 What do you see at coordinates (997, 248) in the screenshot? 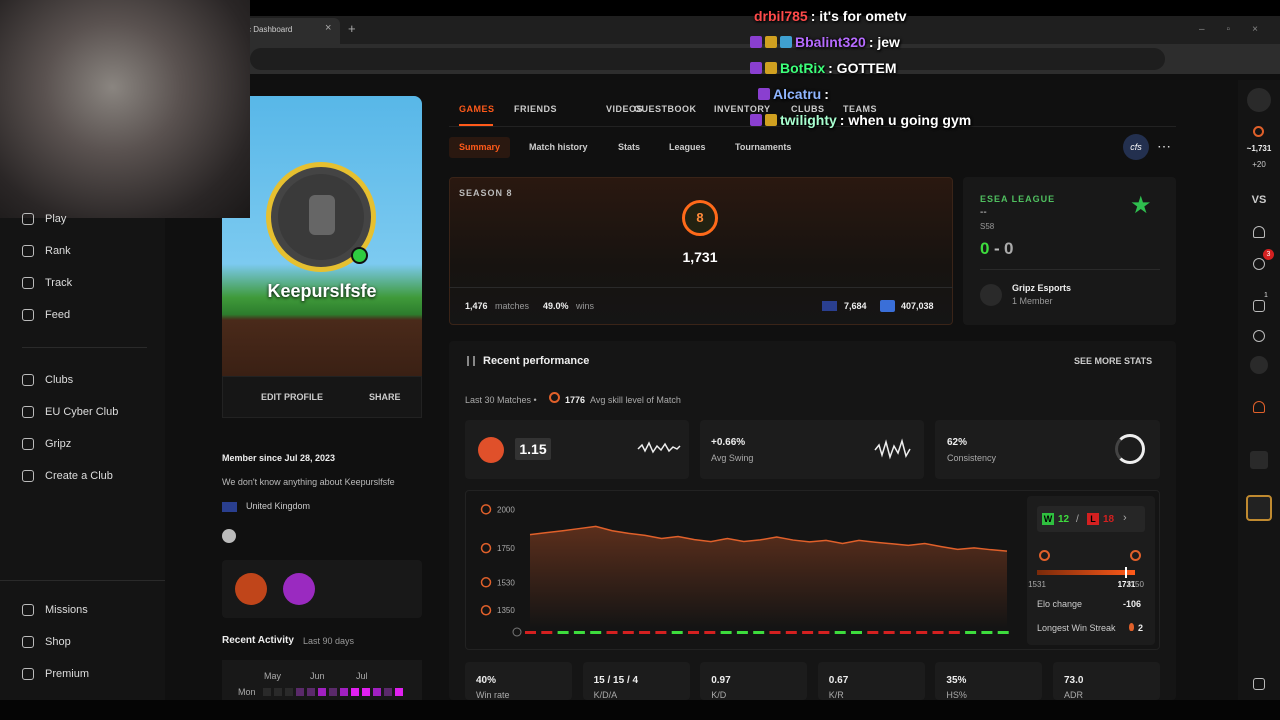
I see `esea-sep: -` at bounding box center [997, 248].